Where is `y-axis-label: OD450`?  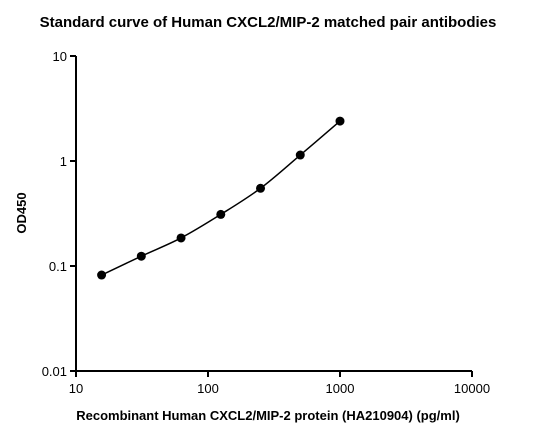
y-axis-label: OD450 is located at coordinates (21, 212).